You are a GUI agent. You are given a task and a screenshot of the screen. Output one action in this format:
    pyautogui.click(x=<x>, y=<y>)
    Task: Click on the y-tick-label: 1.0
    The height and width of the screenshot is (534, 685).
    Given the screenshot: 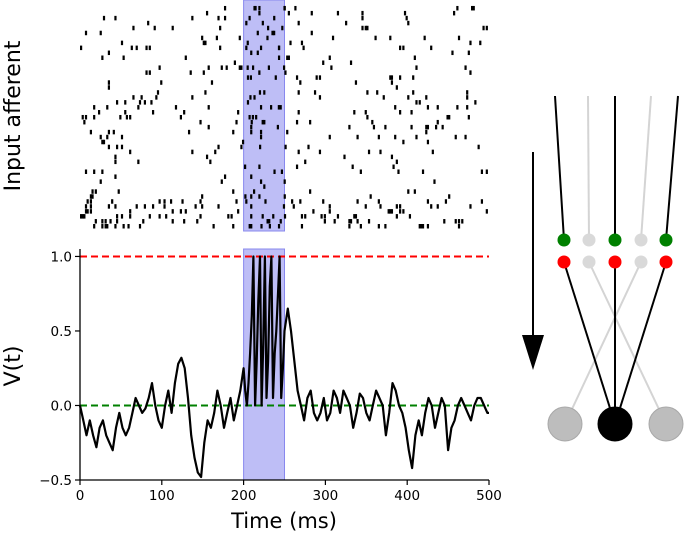 What is the action you would take?
    pyautogui.click(x=61, y=257)
    